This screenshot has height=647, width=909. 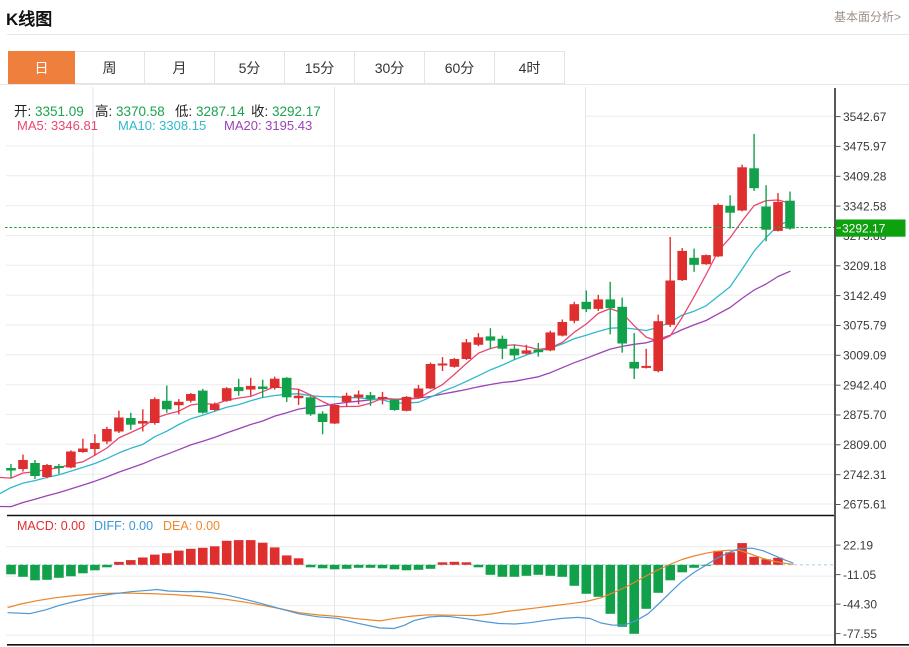 I want to click on svg-text: 2942.40, so click(x=865, y=385).